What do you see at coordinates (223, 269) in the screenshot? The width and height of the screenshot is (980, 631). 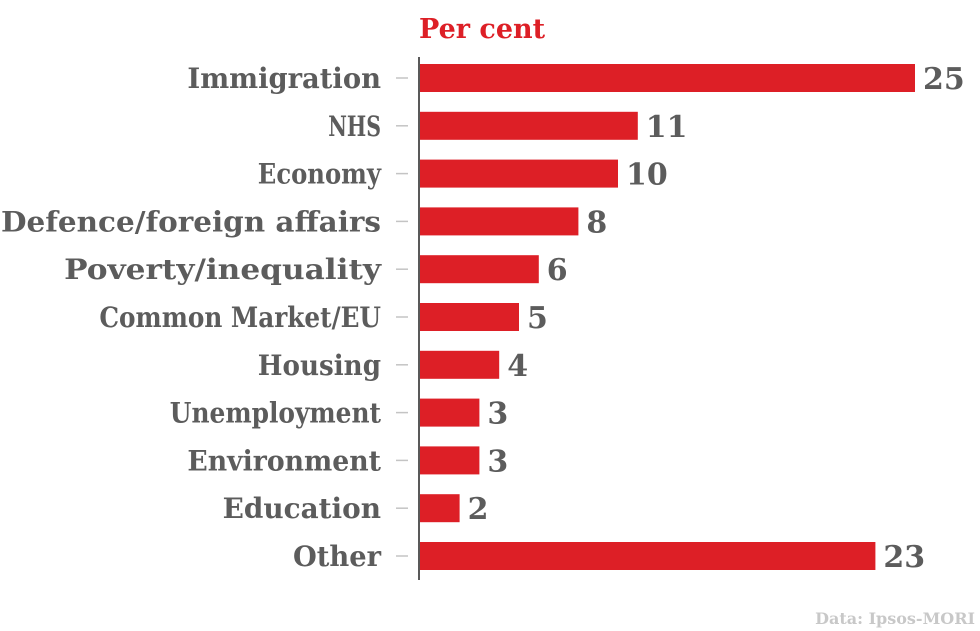 I see `category-label: Poverty/inequality` at bounding box center [223, 269].